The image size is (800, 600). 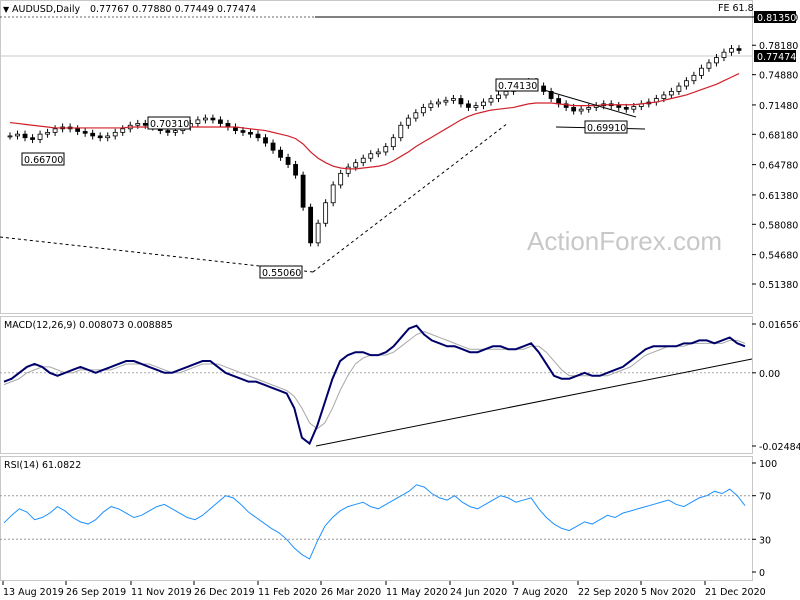 What do you see at coordinates (157, 254) in the screenshot?
I see `long-dashed-trendline` at bounding box center [157, 254].